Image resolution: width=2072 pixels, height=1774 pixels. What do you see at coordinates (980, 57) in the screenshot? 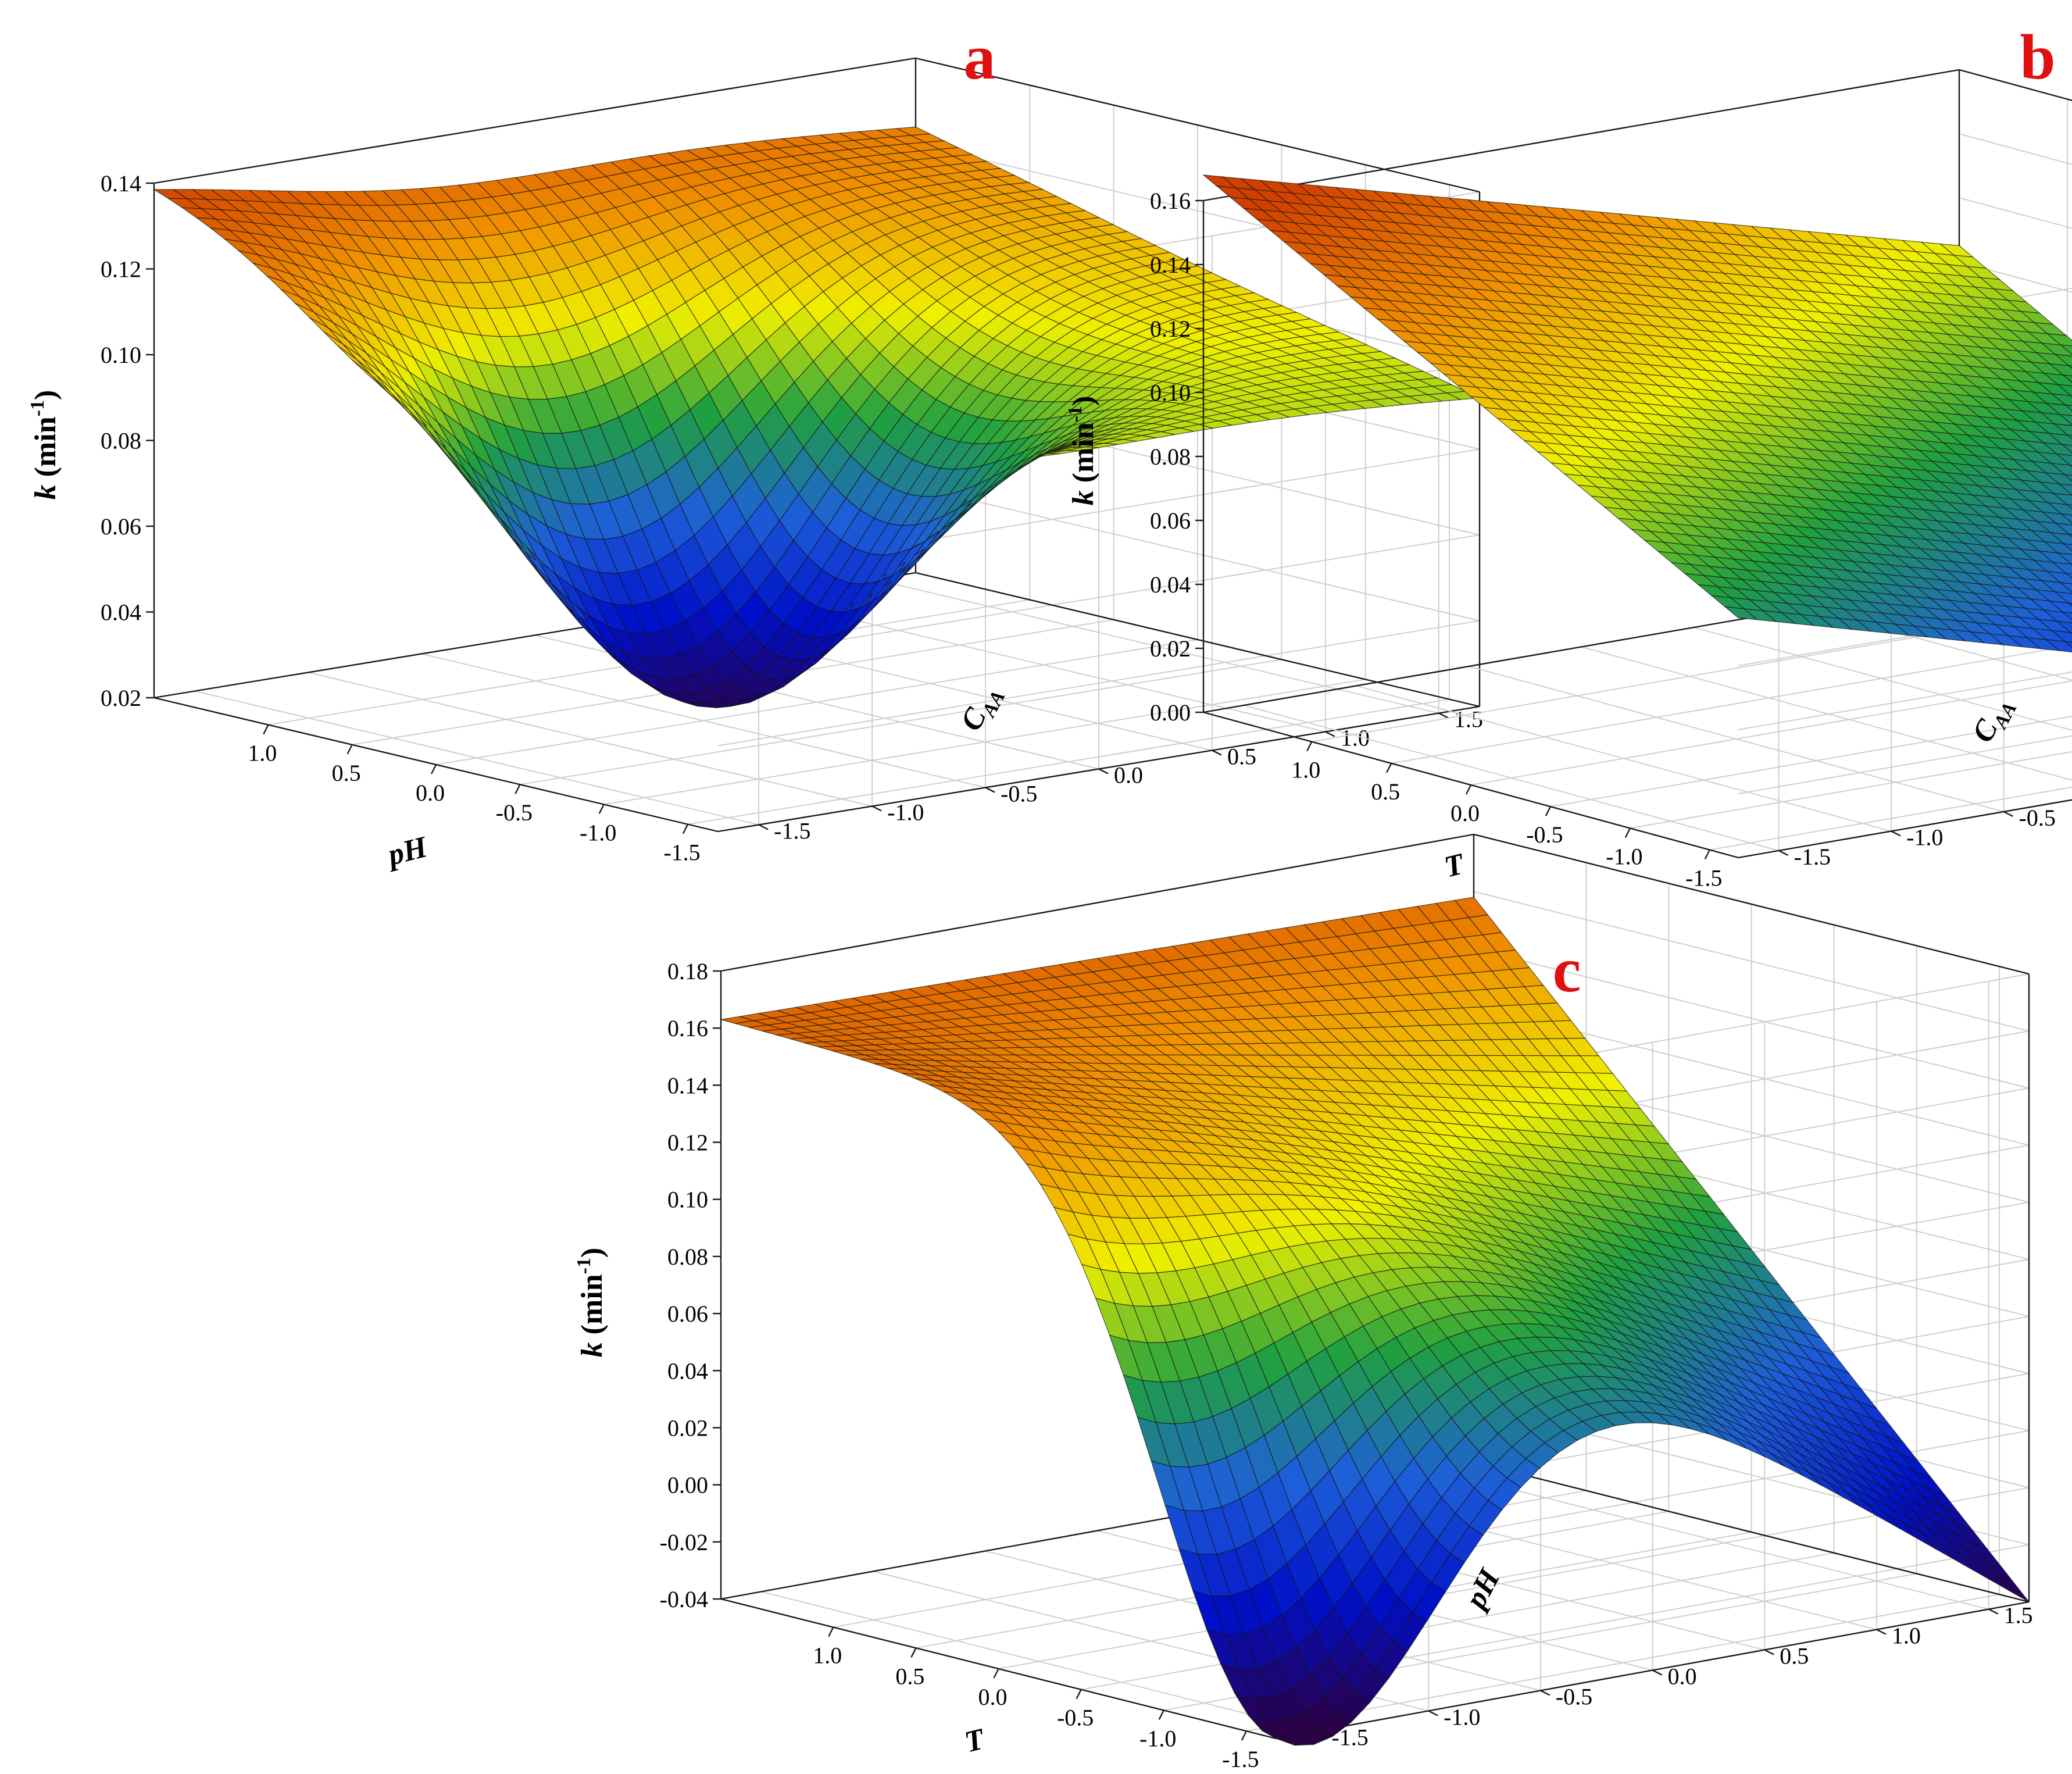
I see `panel-letter: a` at bounding box center [980, 57].